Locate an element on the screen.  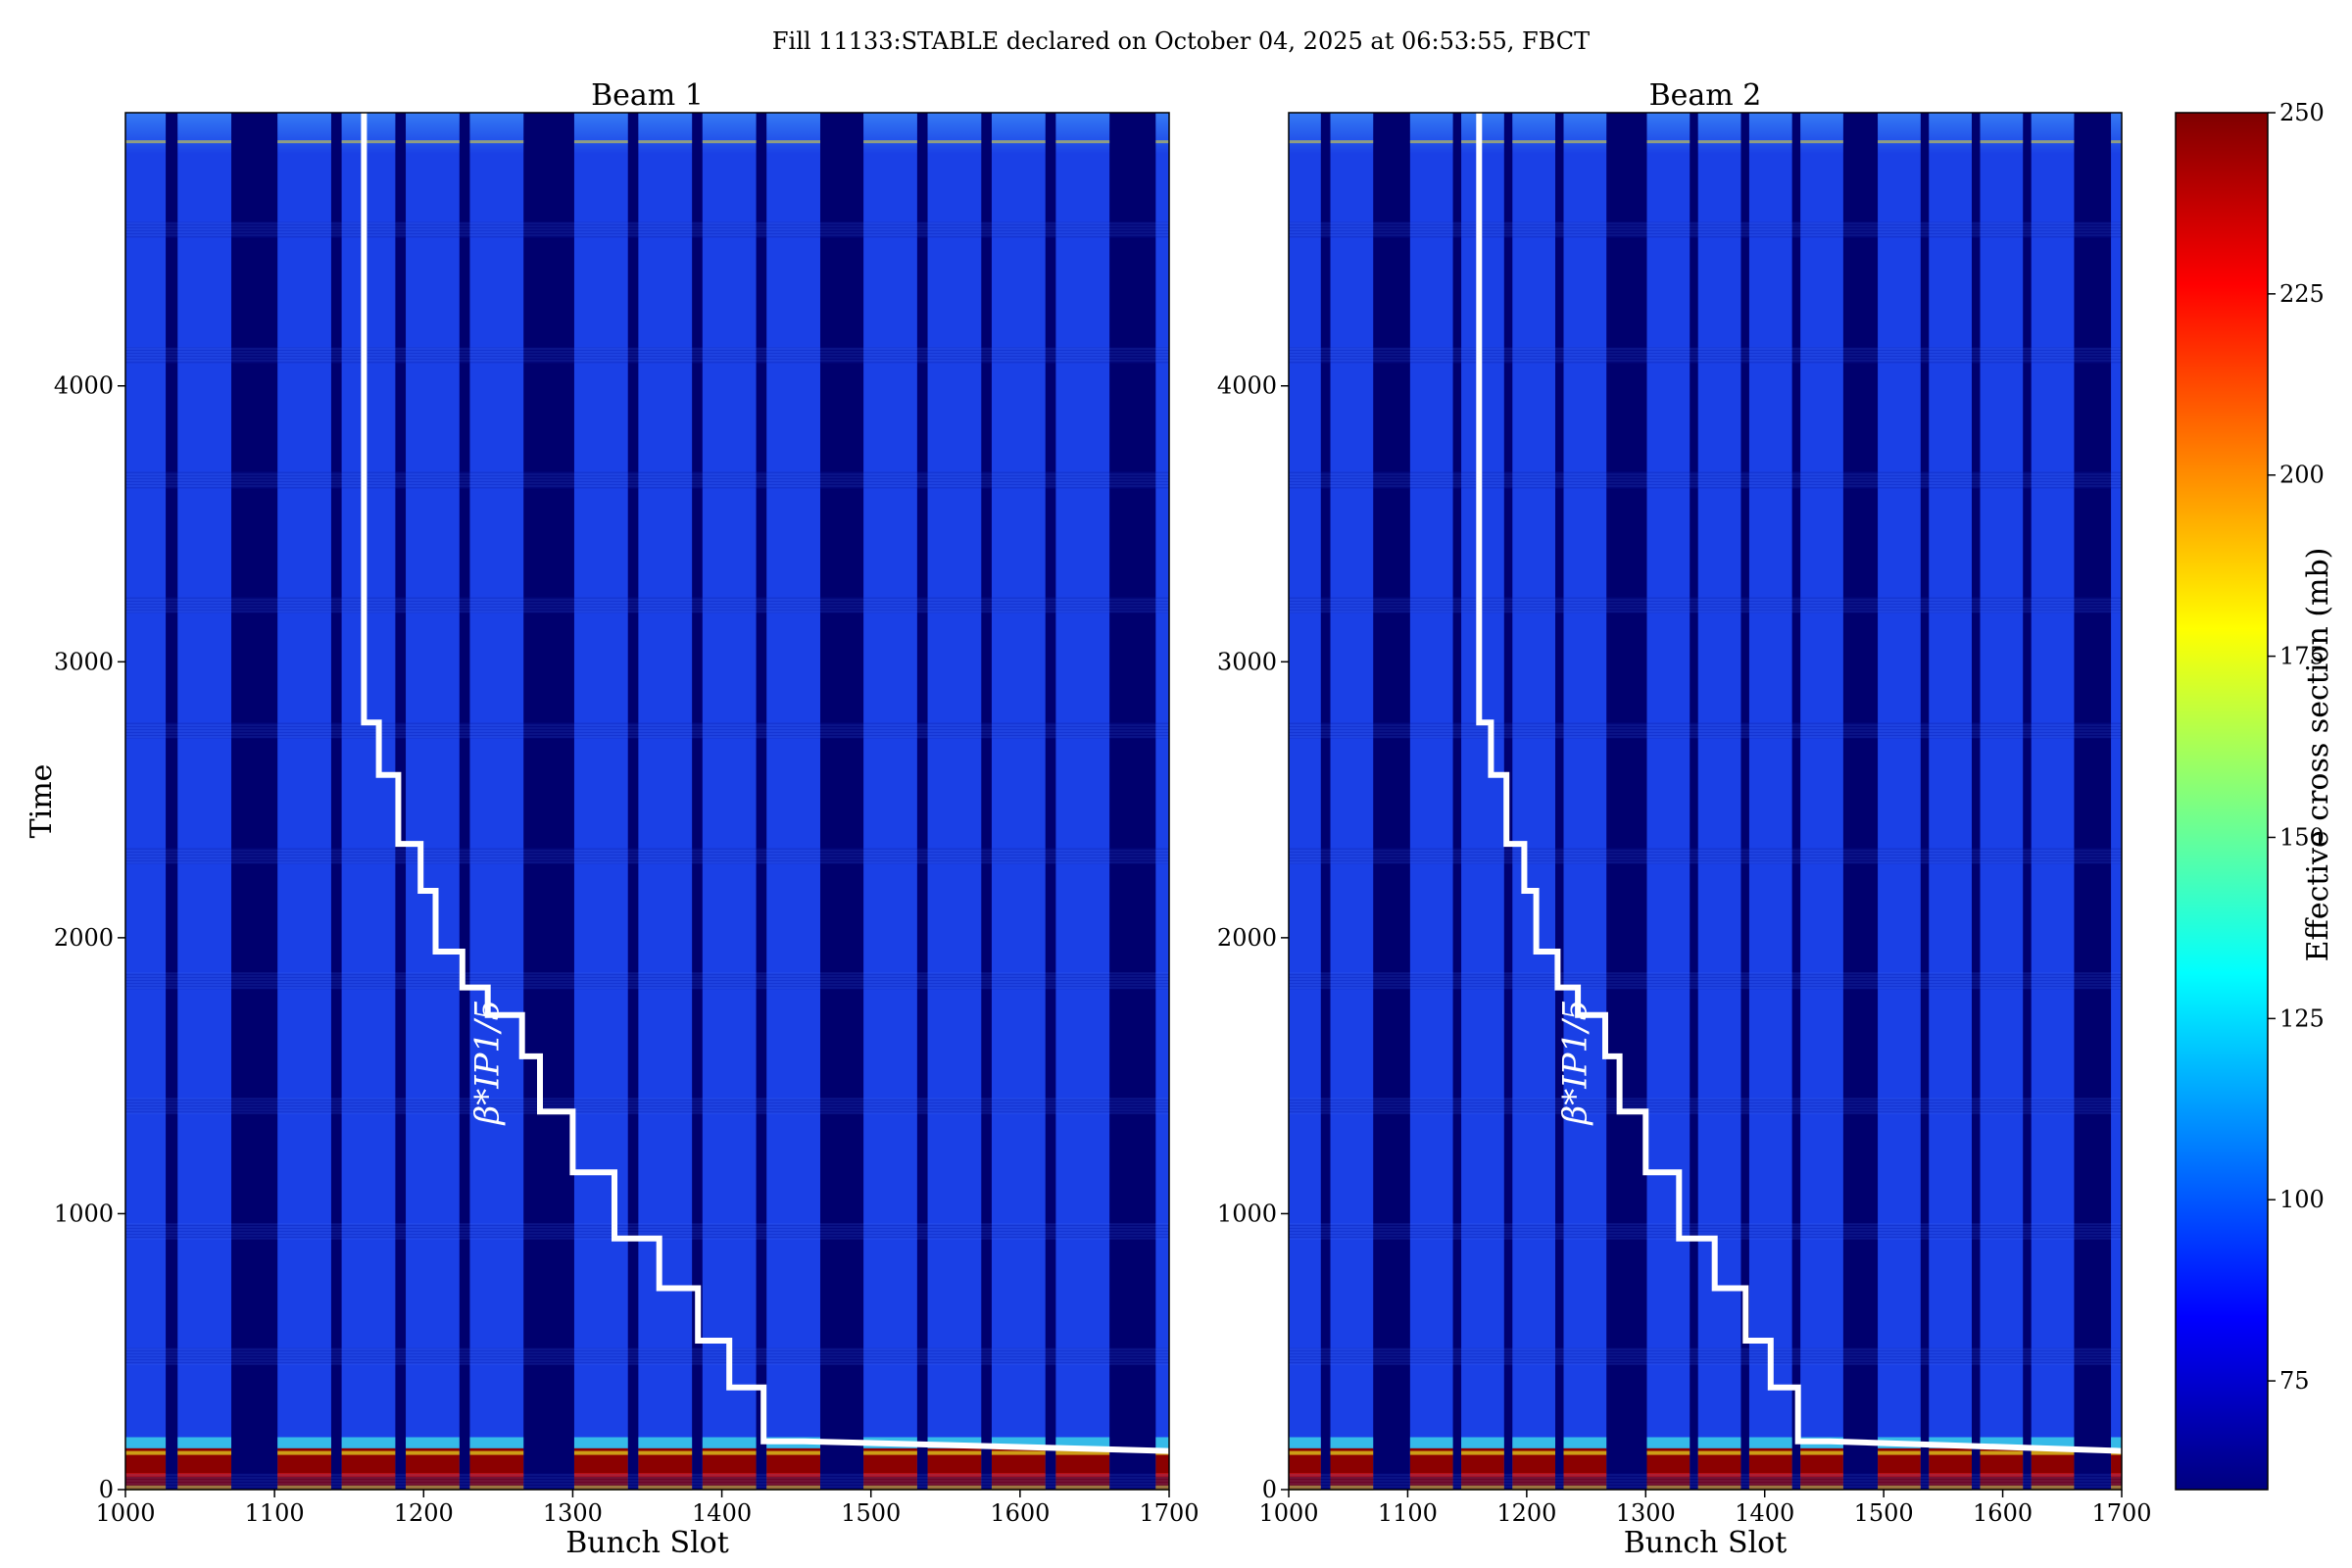
colorbar-tick-label: 225 is located at coordinates (2302, 294).